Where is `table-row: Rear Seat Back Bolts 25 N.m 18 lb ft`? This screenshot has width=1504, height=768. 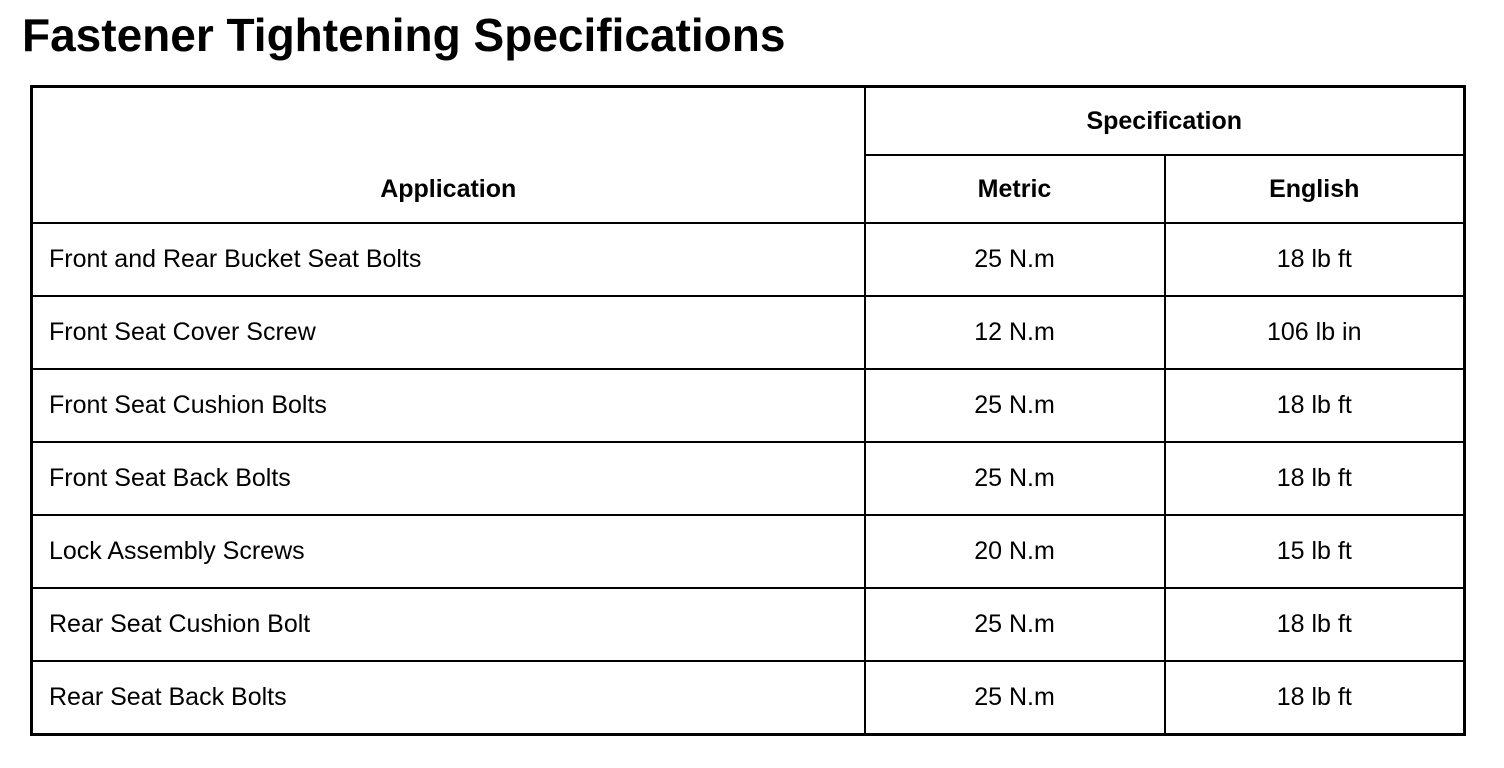
table-row: Rear Seat Back Bolts 25 N.m 18 lb ft is located at coordinates (748, 698).